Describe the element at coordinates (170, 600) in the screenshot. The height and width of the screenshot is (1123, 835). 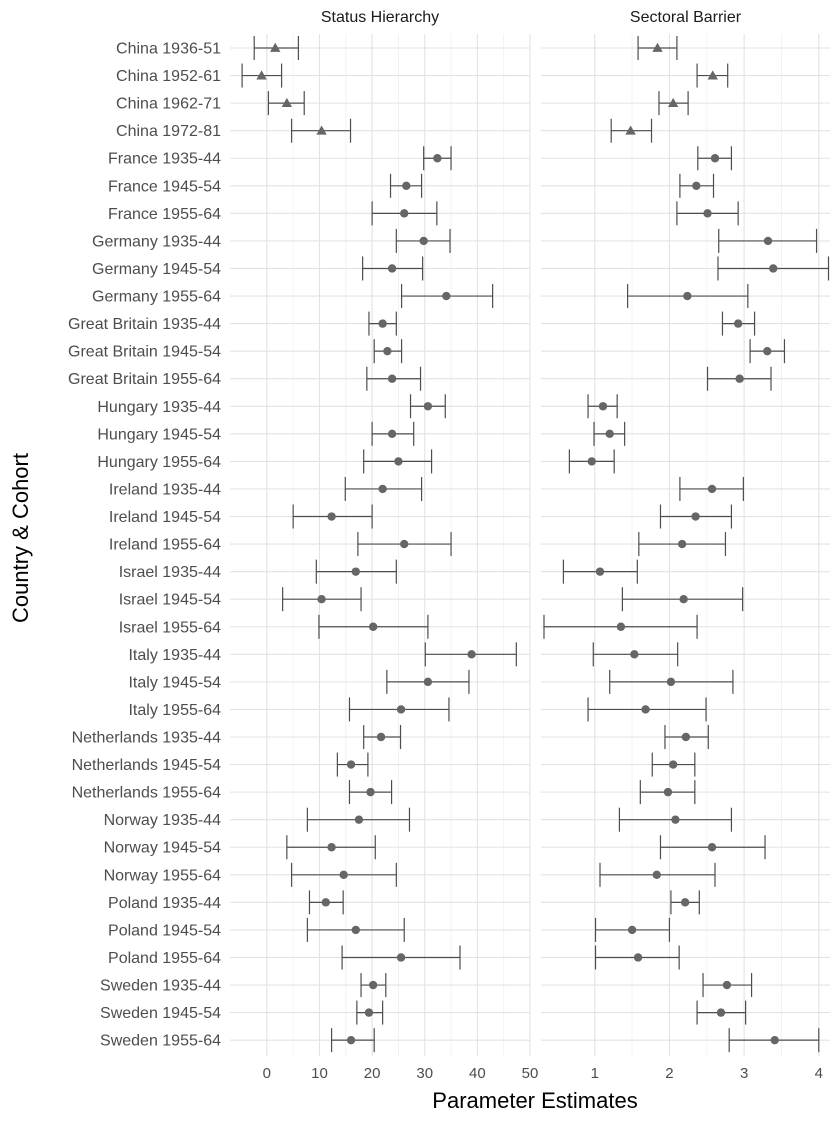
I see `category-label: Israel 1945-54` at that location.